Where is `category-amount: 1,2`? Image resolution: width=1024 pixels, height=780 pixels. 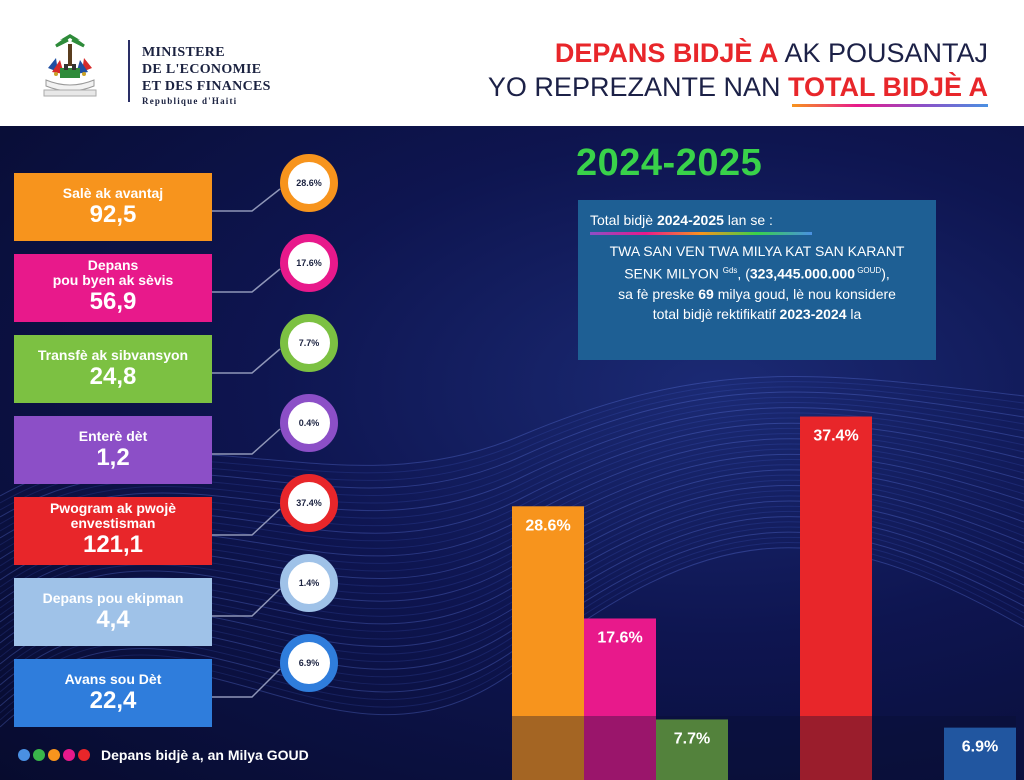 category-amount: 1,2 is located at coordinates (113, 457).